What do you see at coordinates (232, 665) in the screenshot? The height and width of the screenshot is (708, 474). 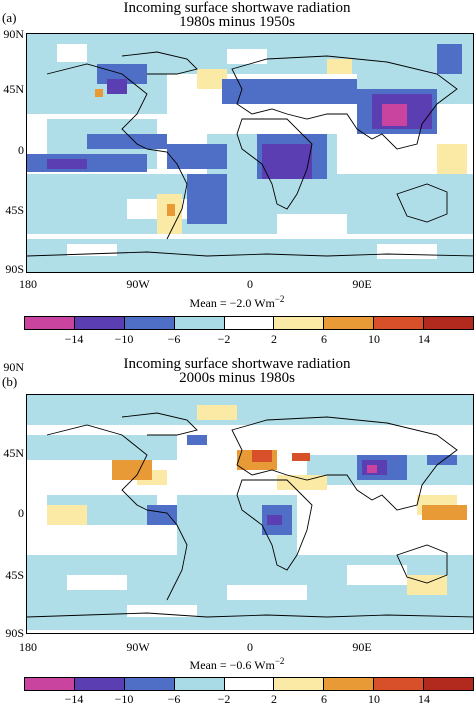 I see `panel-b-mean-text: Mean = −0.6 Wm` at bounding box center [232, 665].